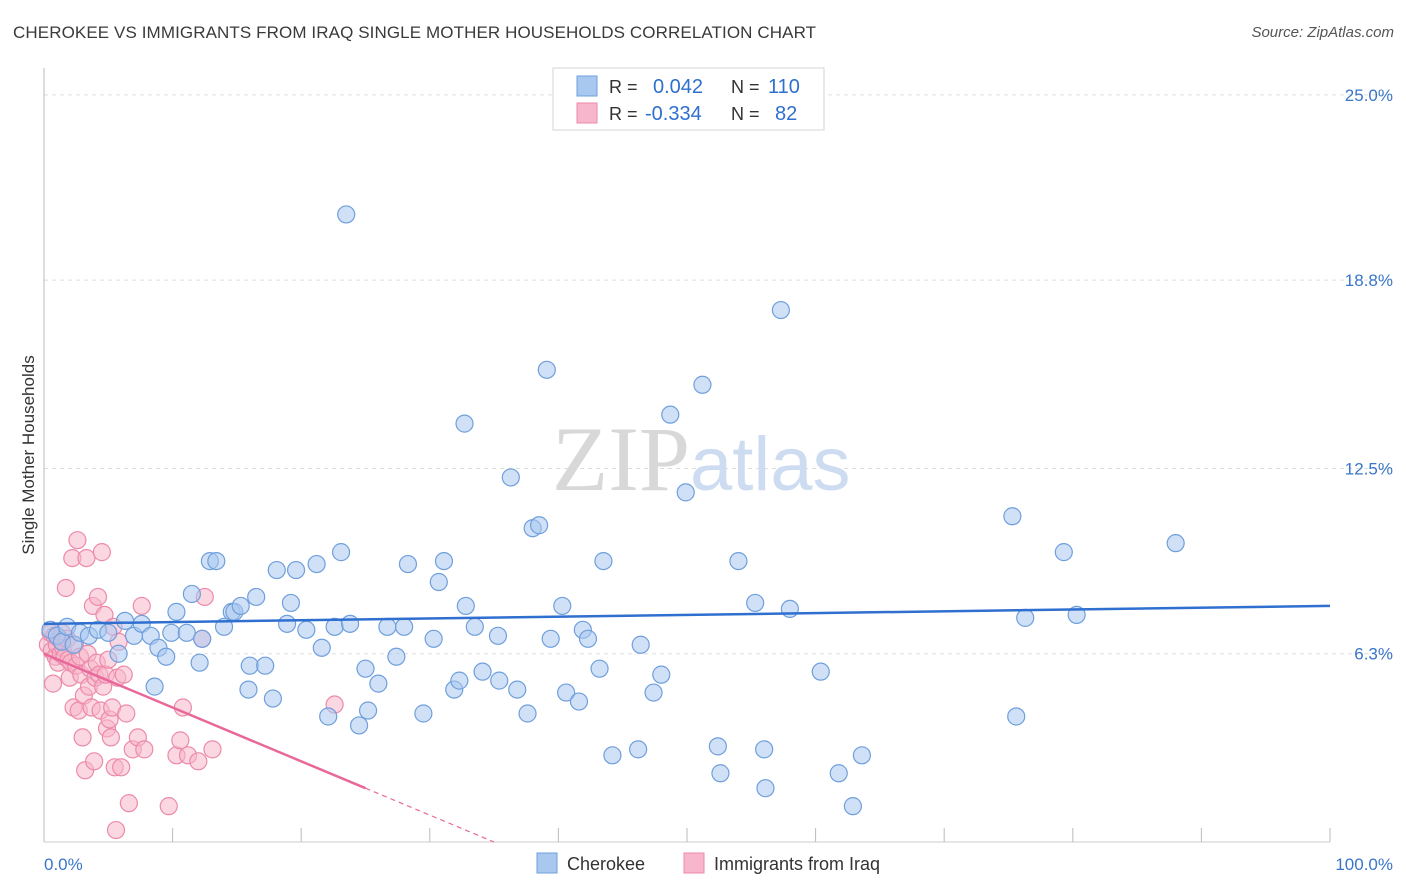 The width and height of the screenshot is (1406, 892). Describe the element at coordinates (708, 863) in the screenshot. I see `legend-bottom: Cherokee Immigrants from Iraq` at that location.